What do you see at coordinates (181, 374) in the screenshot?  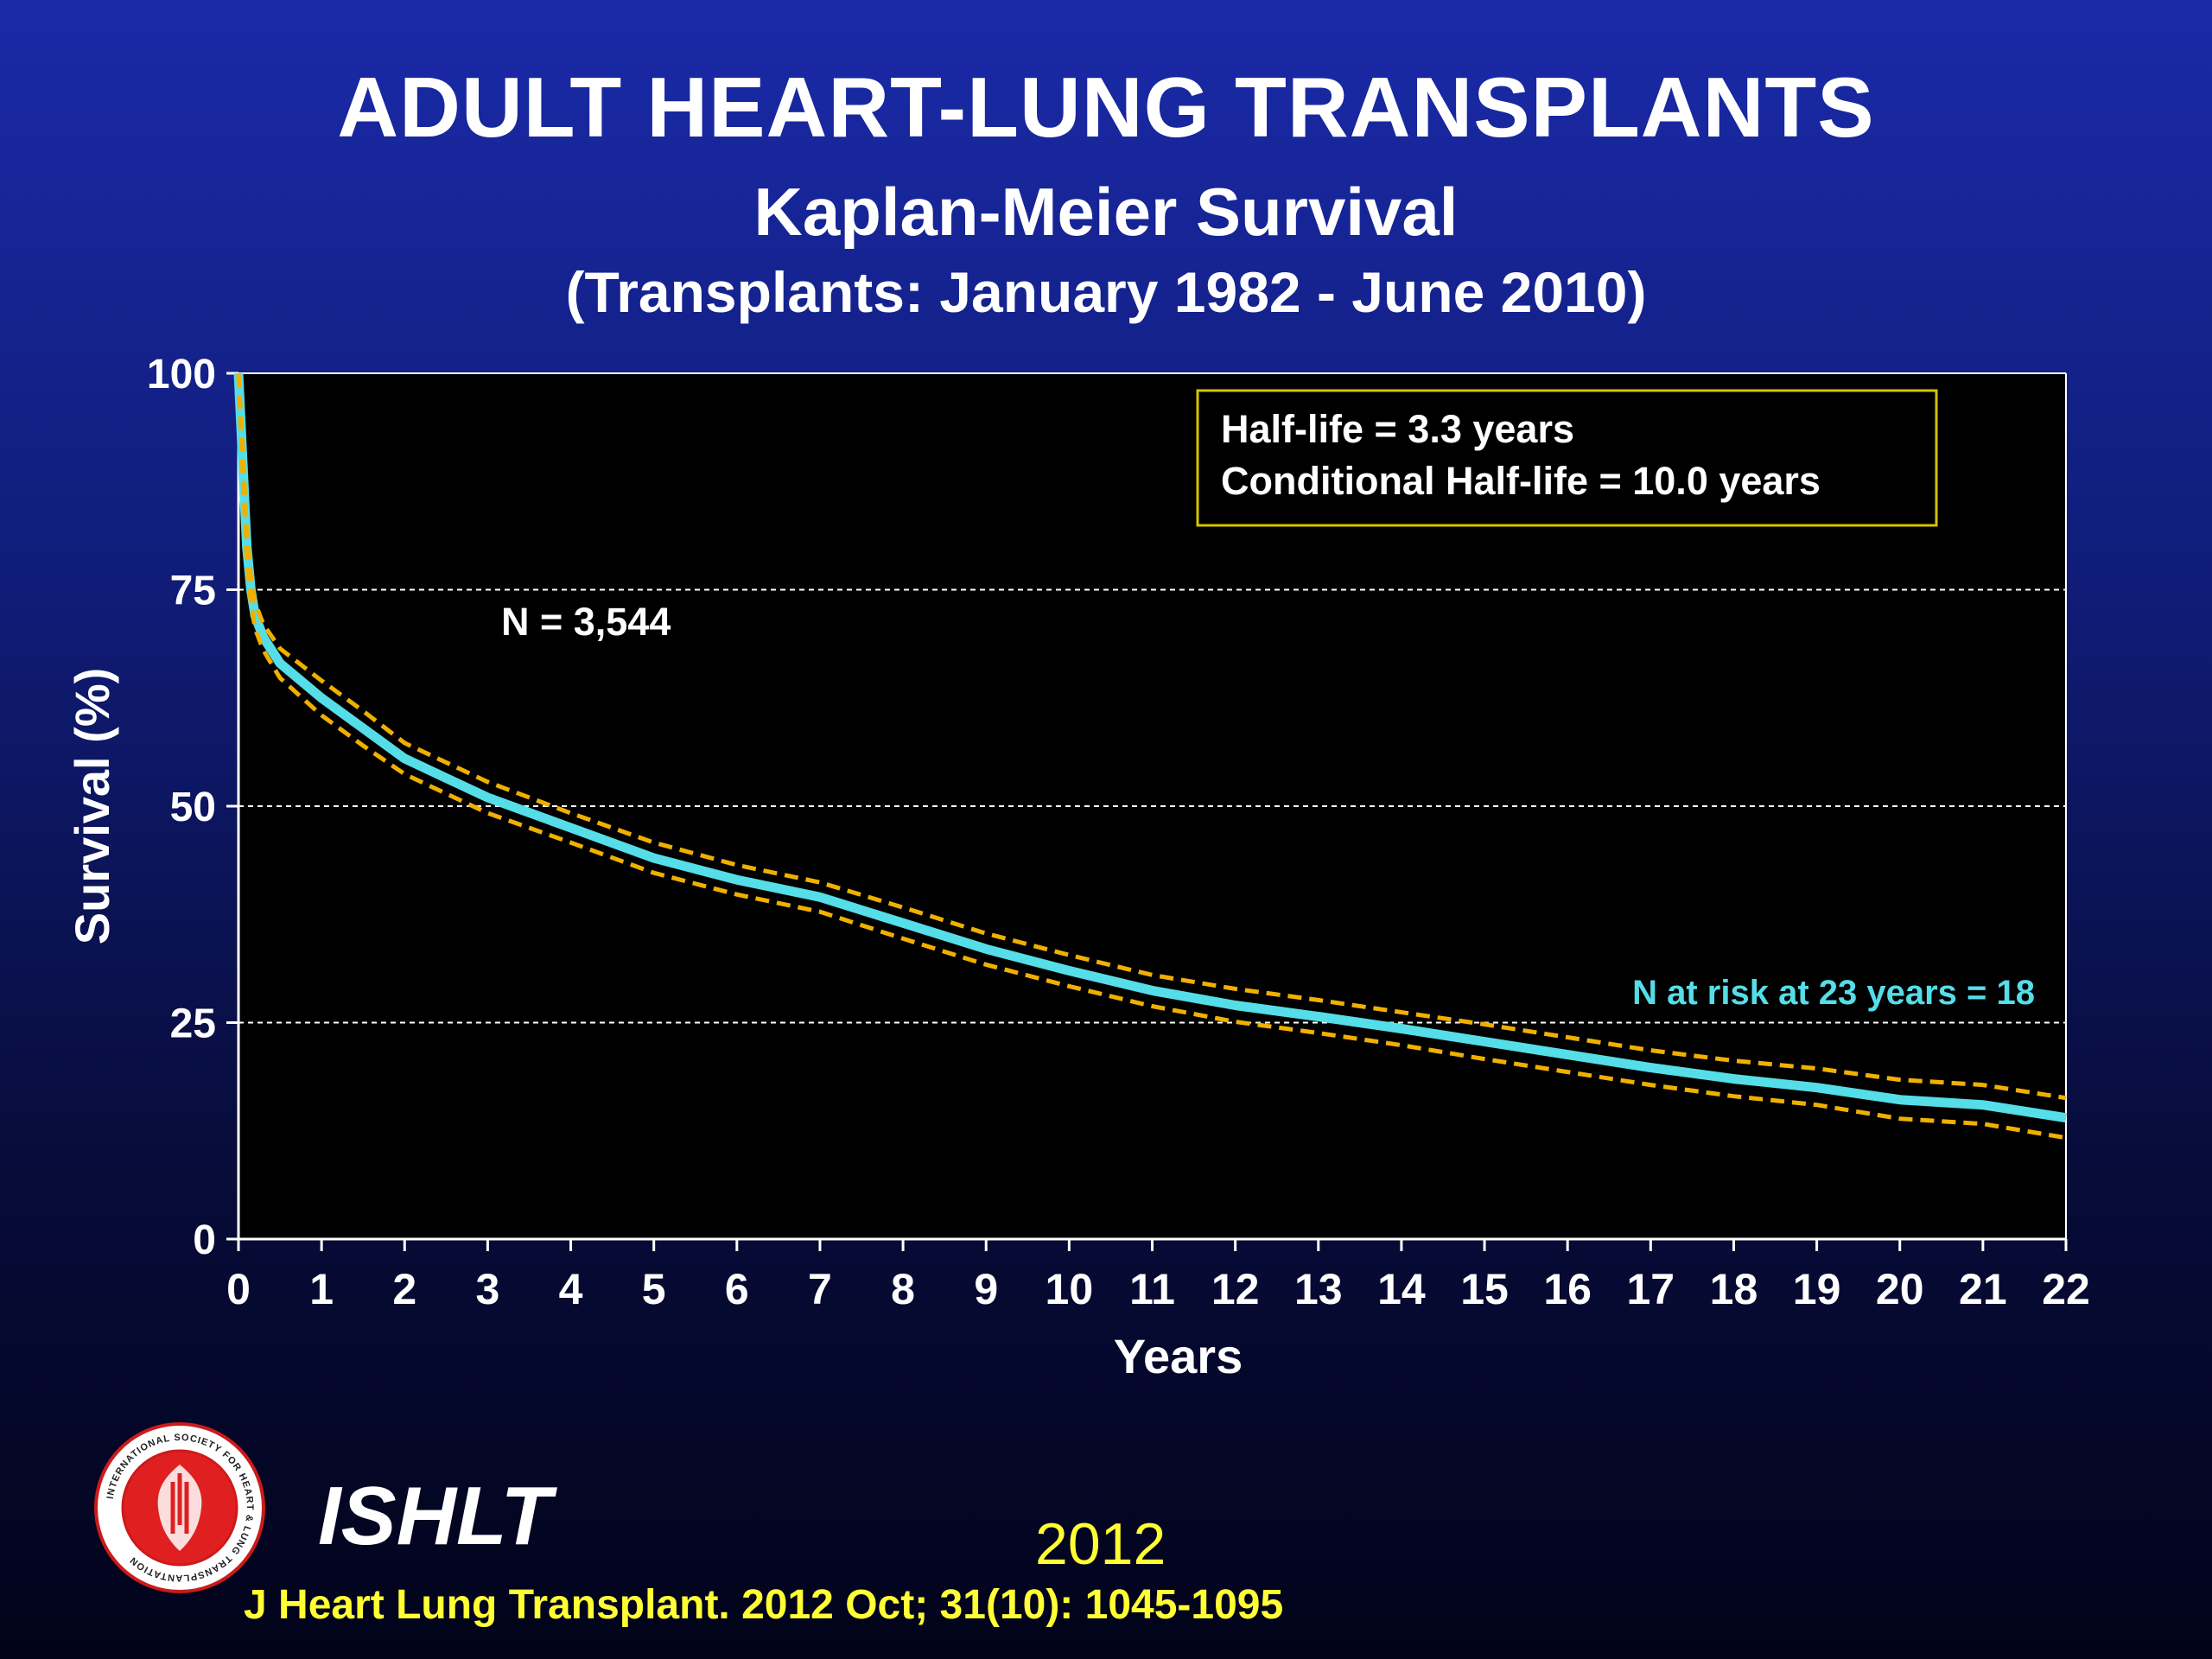 I see `y-tick-label: 100` at bounding box center [181, 374].